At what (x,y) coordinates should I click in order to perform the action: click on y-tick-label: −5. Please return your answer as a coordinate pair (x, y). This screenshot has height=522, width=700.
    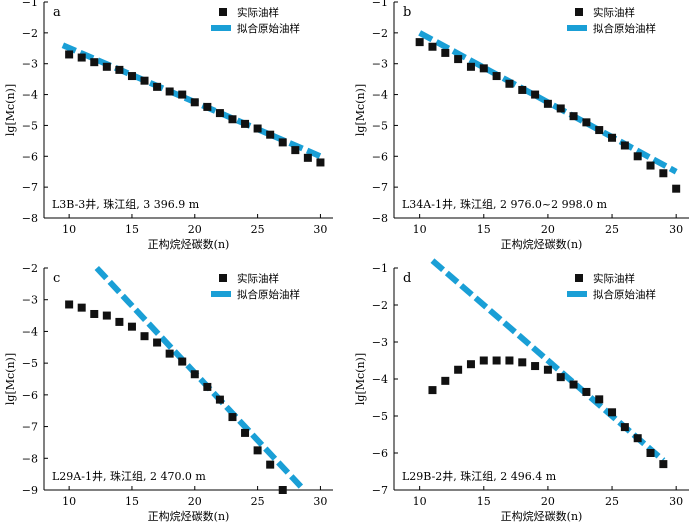
    Looking at the image, I should click on (380, 125).